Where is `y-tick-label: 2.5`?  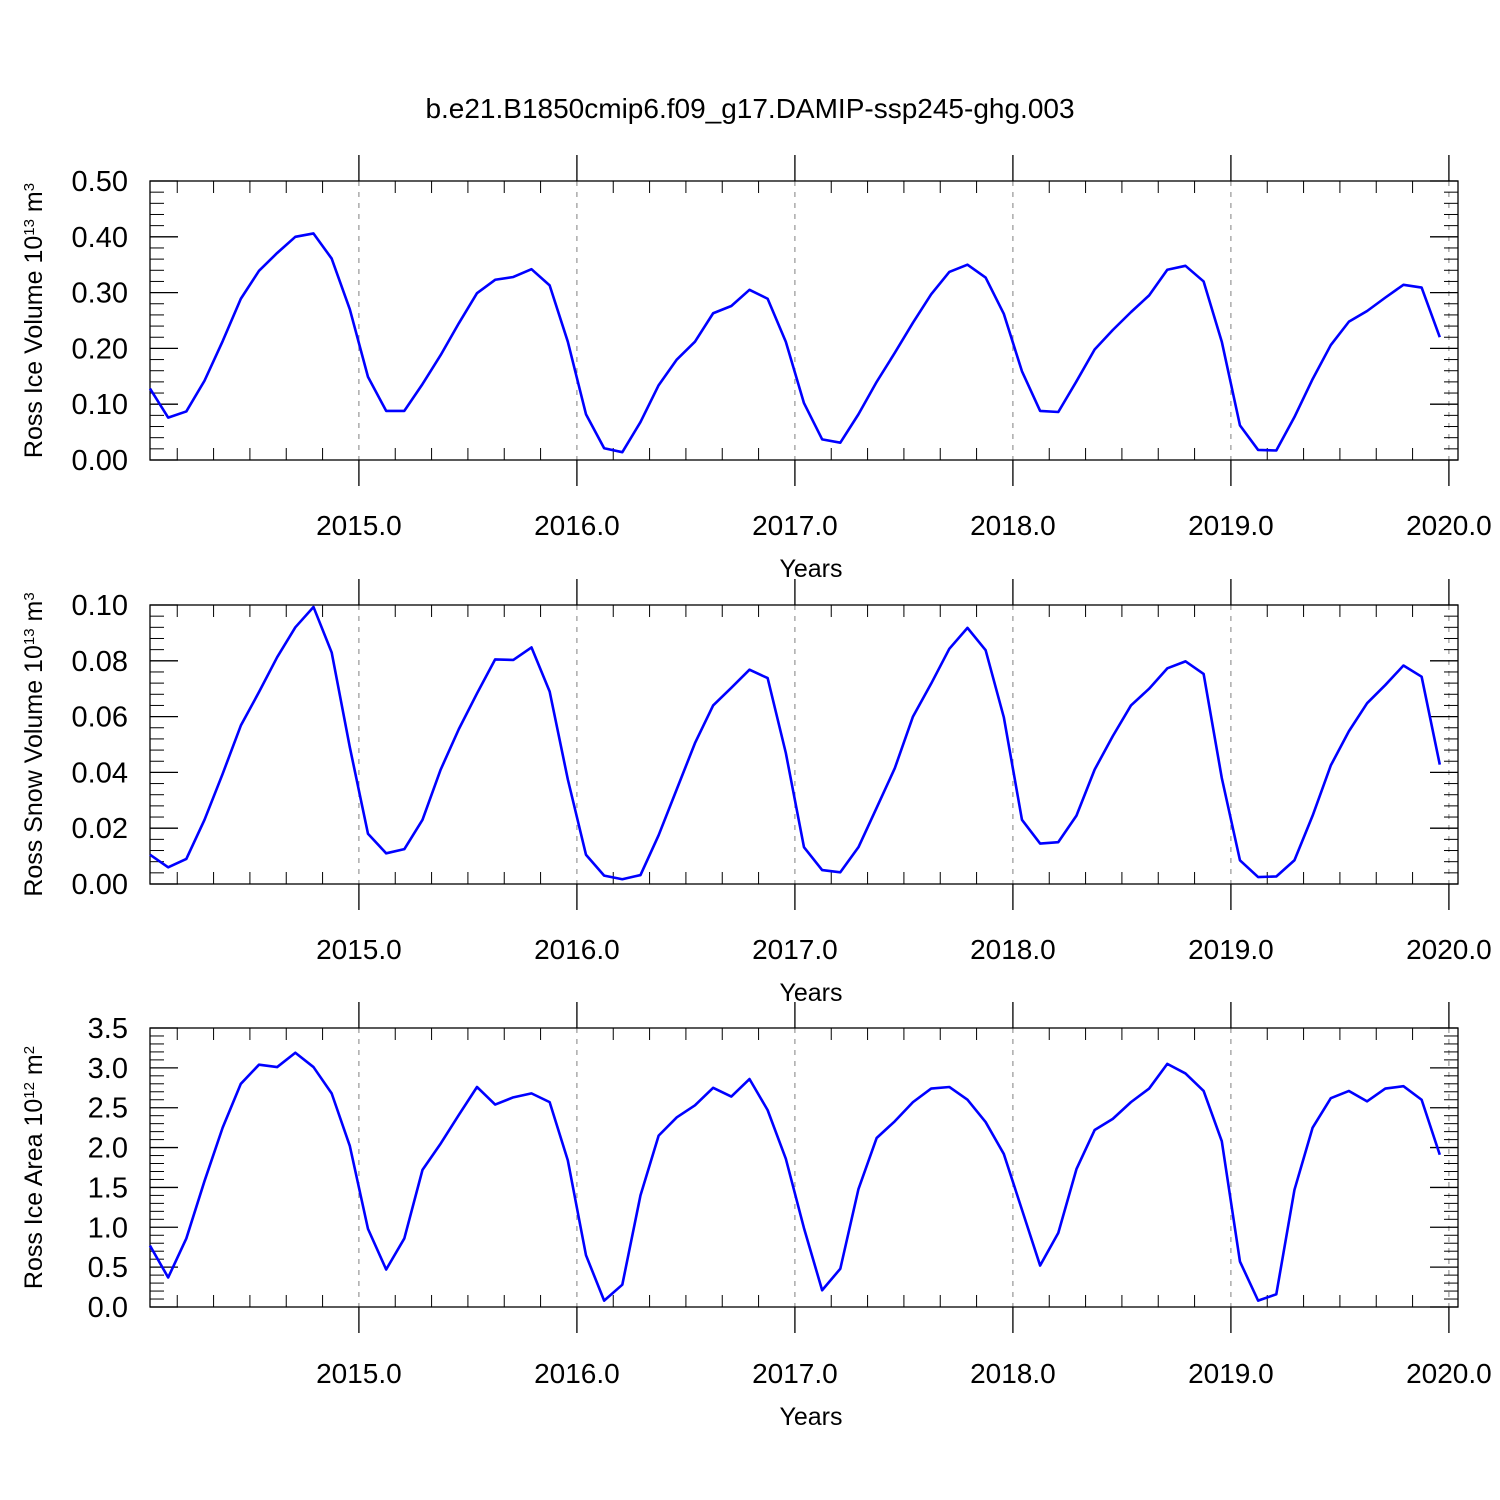 y-tick-label: 2.5 is located at coordinates (108, 1109).